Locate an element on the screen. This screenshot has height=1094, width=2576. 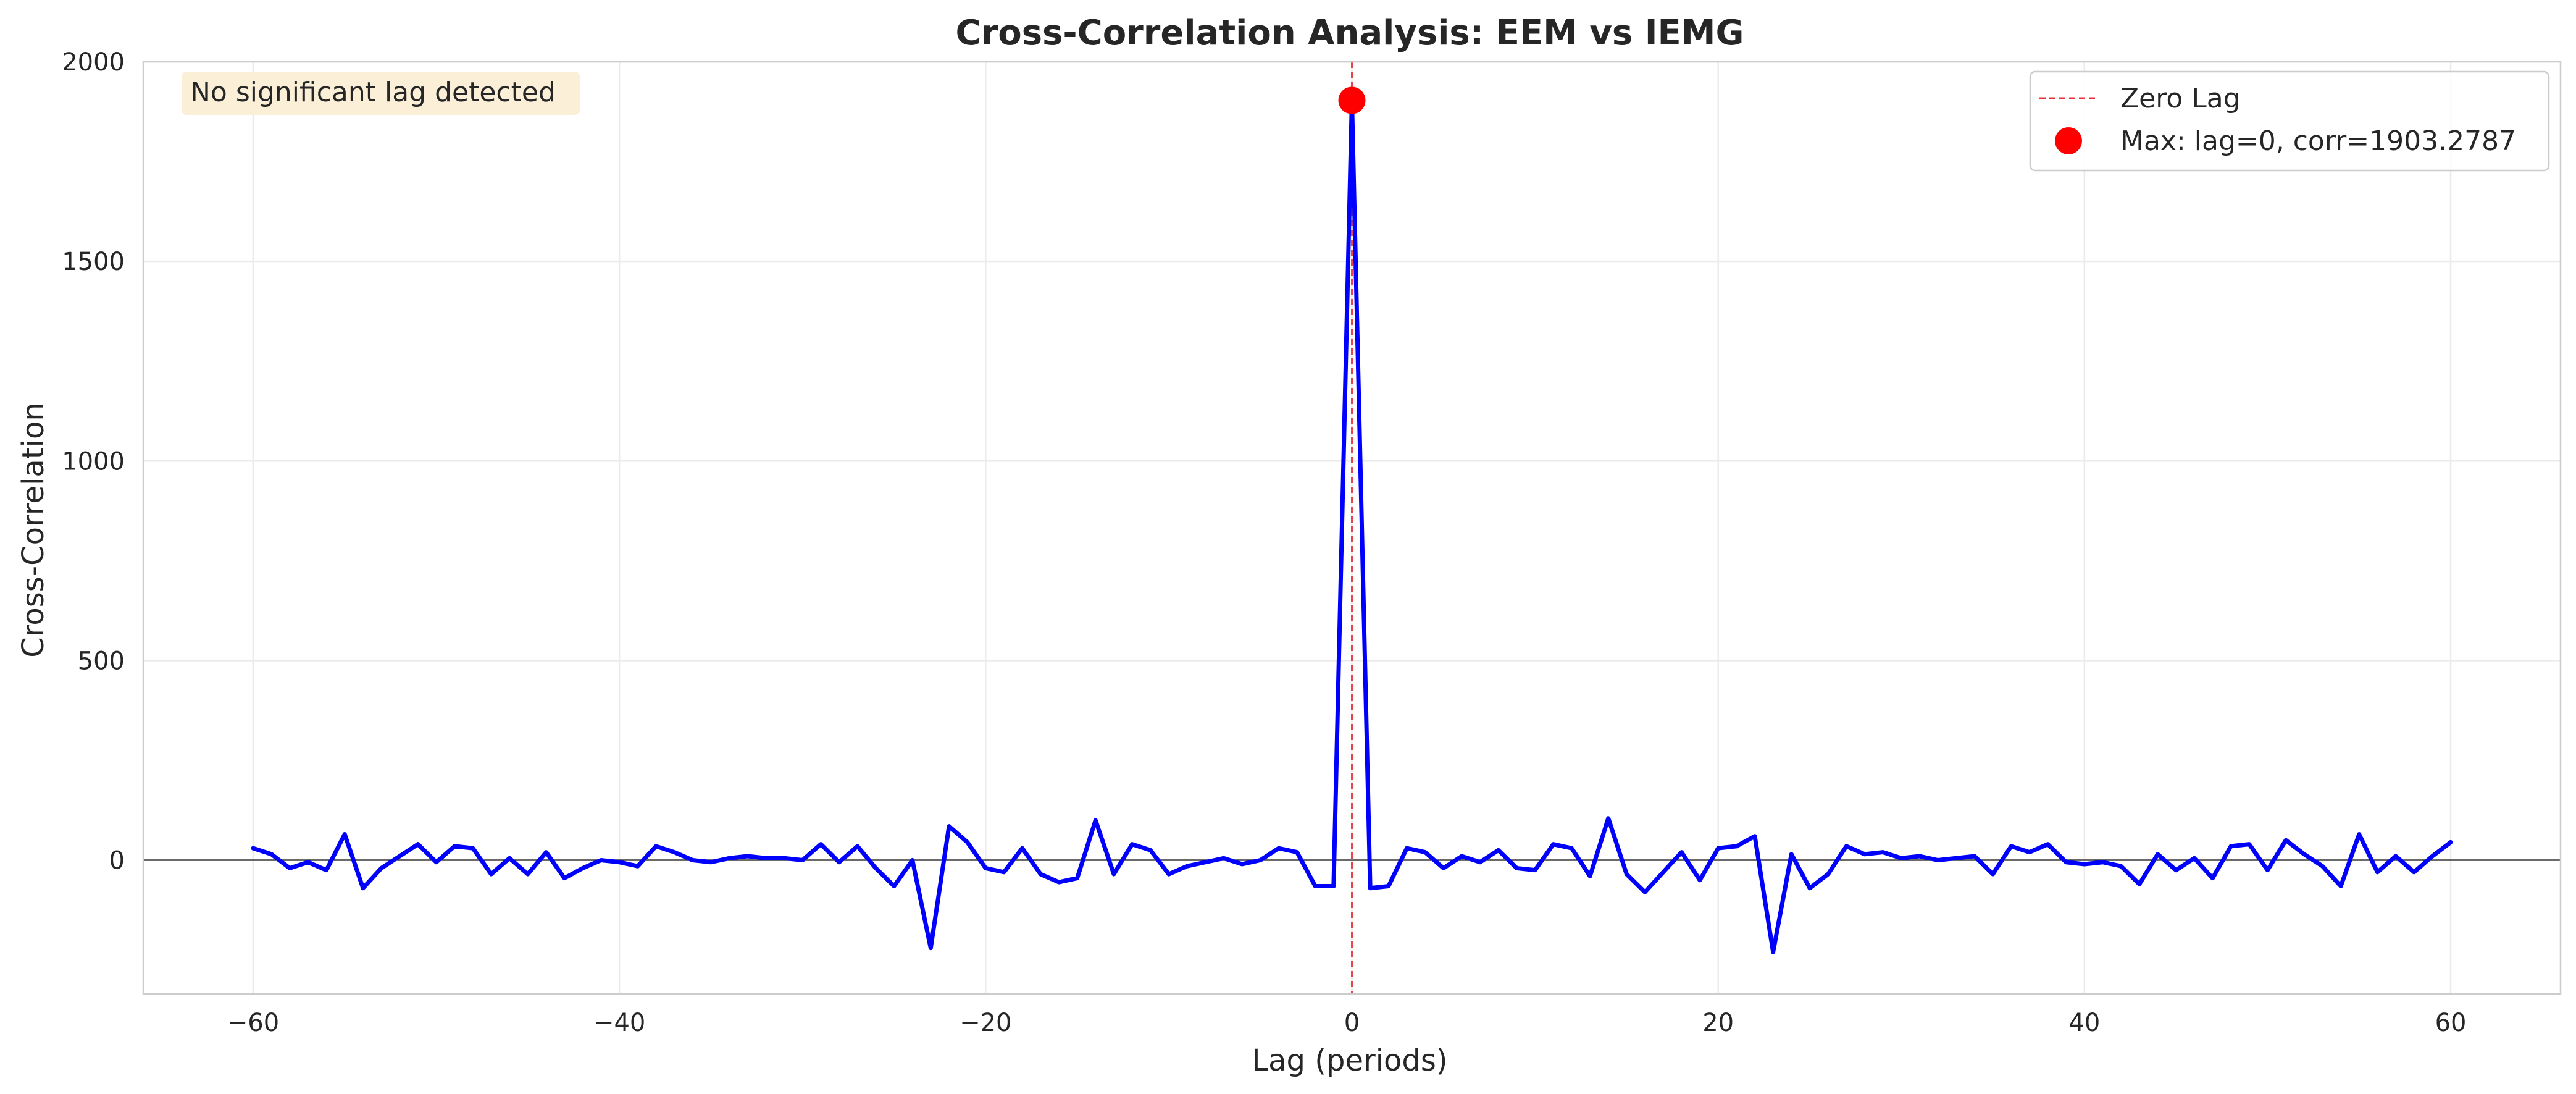
y-axis-label: Cross-Correlation is located at coordinates (33, 530).